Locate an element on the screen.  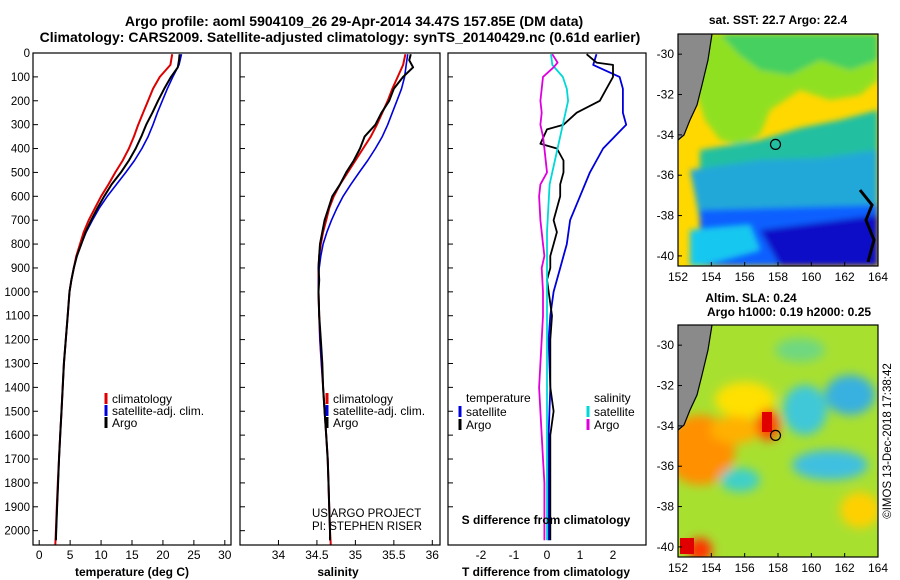
x-tick-label-1: 1 is located at coordinates (580, 555).